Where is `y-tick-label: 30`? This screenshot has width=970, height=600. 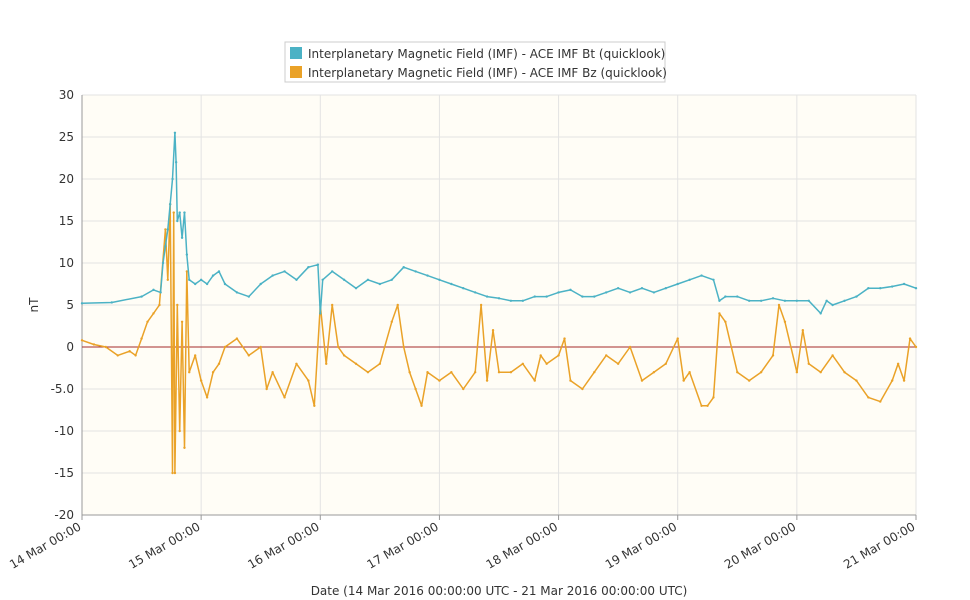 y-tick-label: 30 is located at coordinates (66, 95).